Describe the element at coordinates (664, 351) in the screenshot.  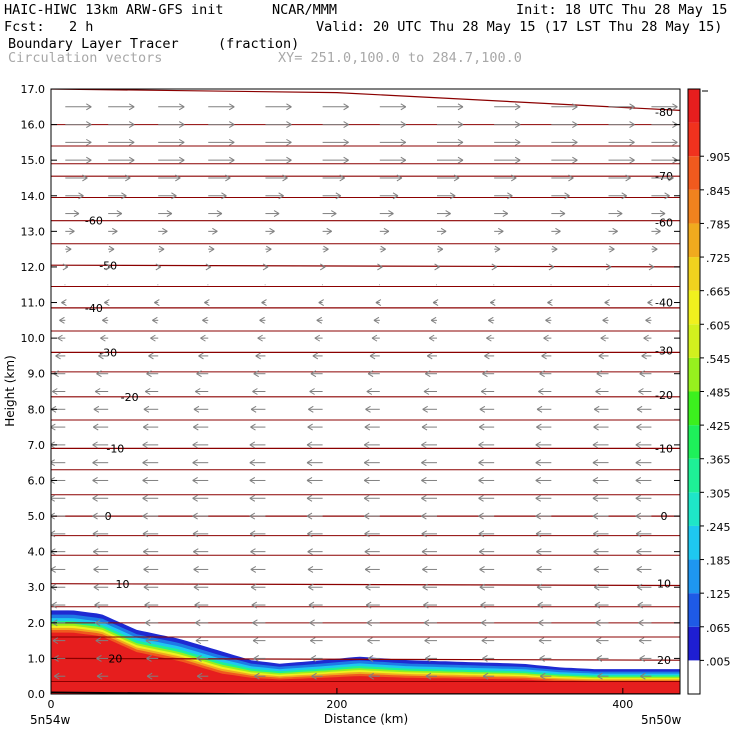
I see `contour-label: -30` at that location.